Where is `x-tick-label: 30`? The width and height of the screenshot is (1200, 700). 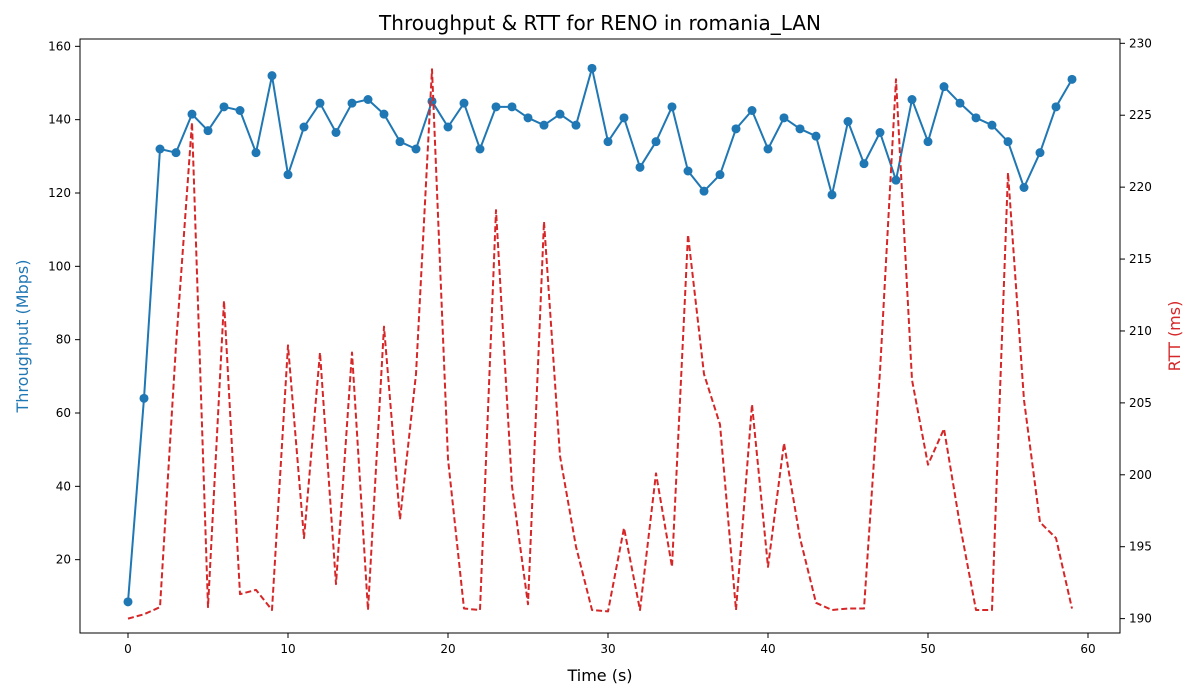
x-tick-label: 30 is located at coordinates (607, 649).